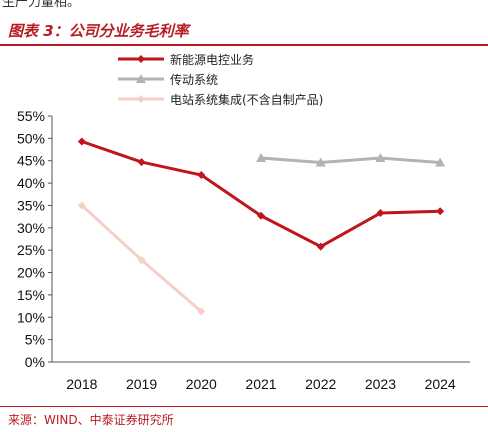 This screenshot has width=488, height=432. I want to click on x-tick-label: 2022, so click(320, 384).